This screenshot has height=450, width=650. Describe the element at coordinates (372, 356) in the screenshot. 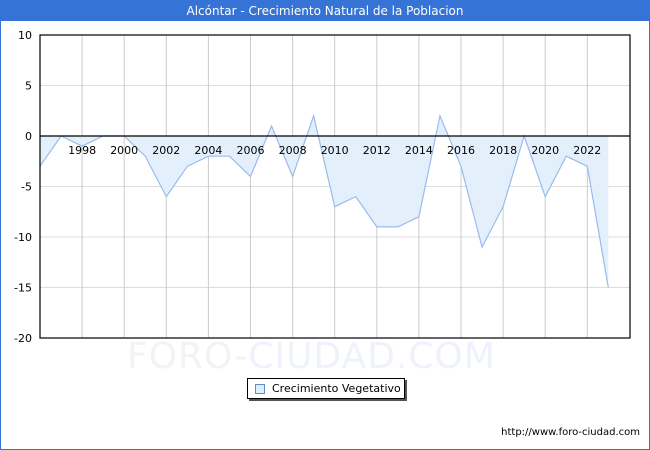

I see `watermark-part2: CIUDAD.COM` at that location.